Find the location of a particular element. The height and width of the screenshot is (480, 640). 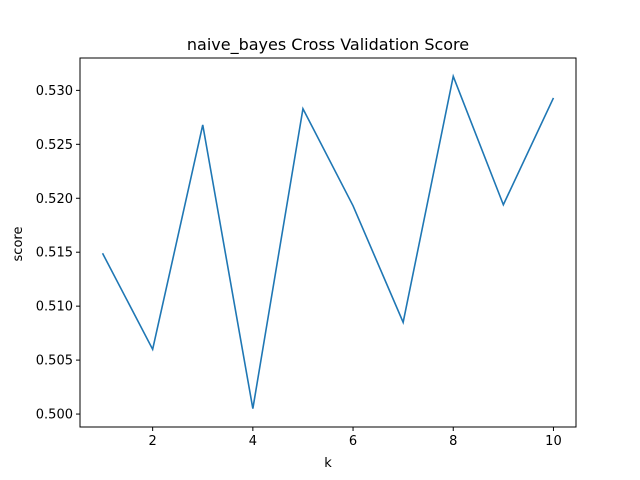

y-axis-label: score is located at coordinates (18, 244).